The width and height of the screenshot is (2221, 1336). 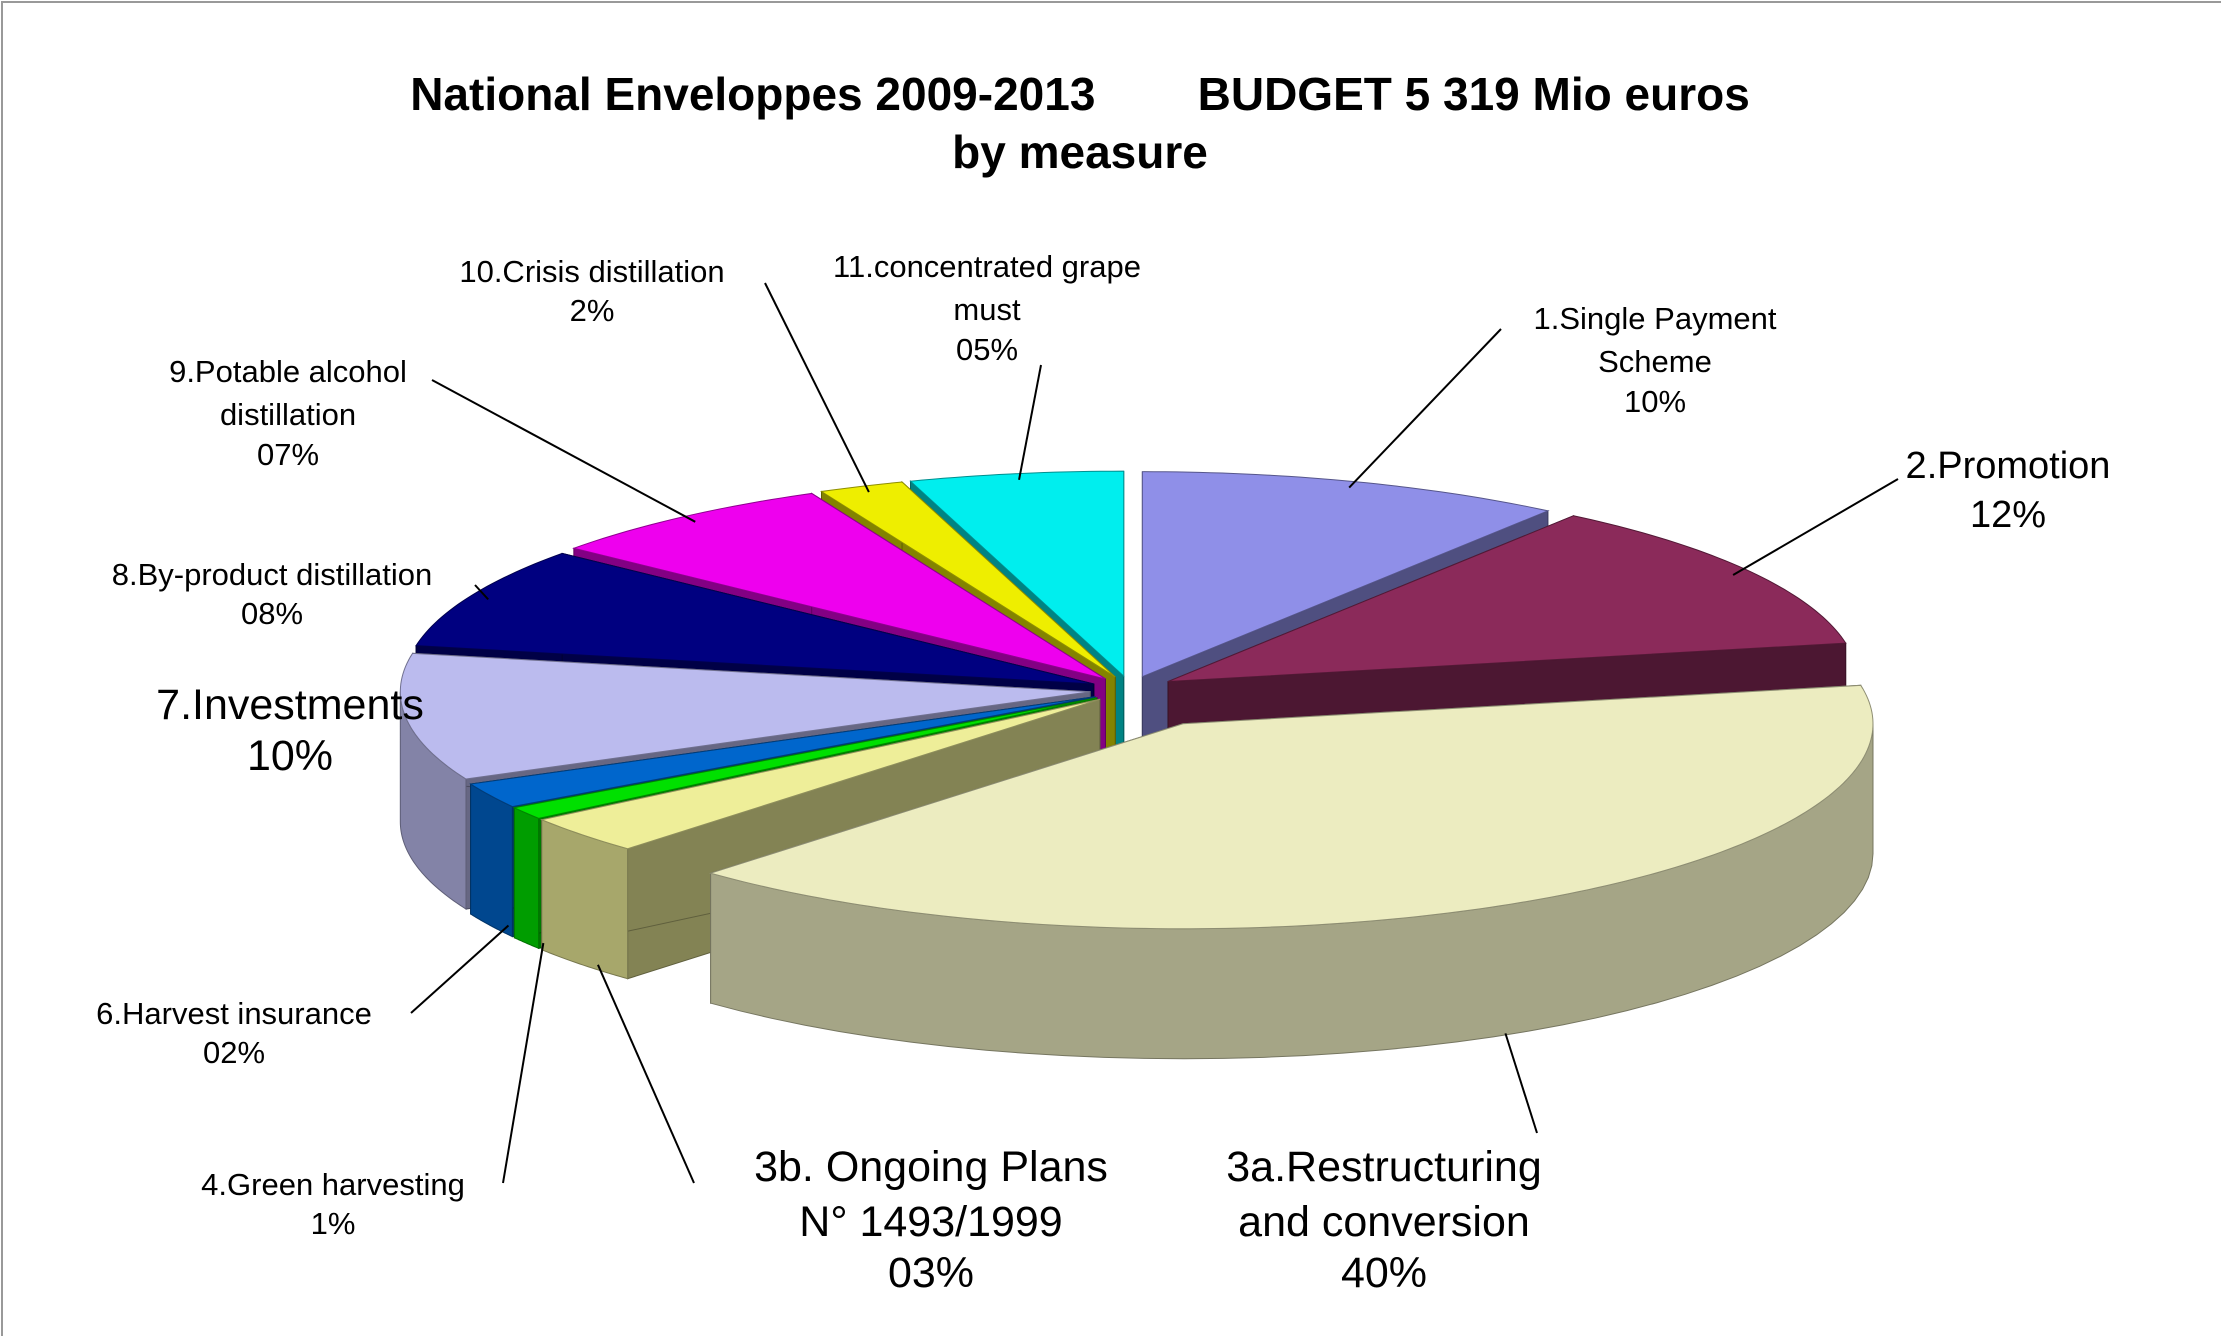 What do you see at coordinates (288, 393) in the screenshot?
I see `slice-label: 9.Potable alcohol distillation` at bounding box center [288, 393].